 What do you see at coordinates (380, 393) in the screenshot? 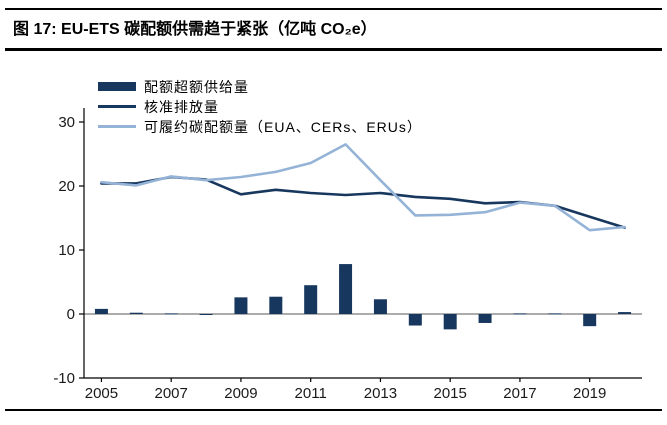
I see `svg-text: 2013` at bounding box center [380, 393].